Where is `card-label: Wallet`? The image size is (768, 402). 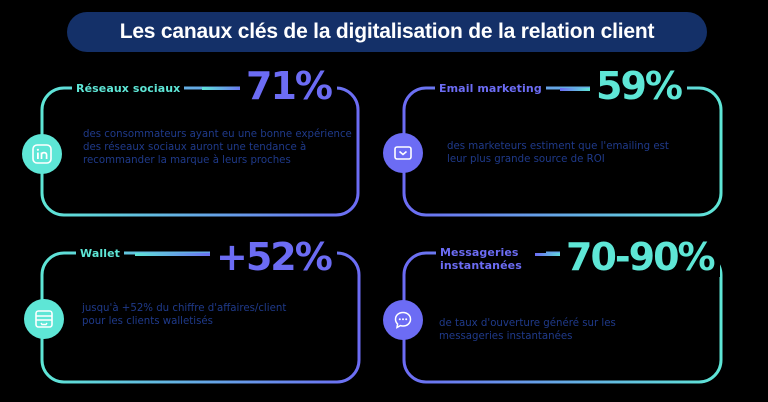
card-label: Wallet is located at coordinates (100, 253).